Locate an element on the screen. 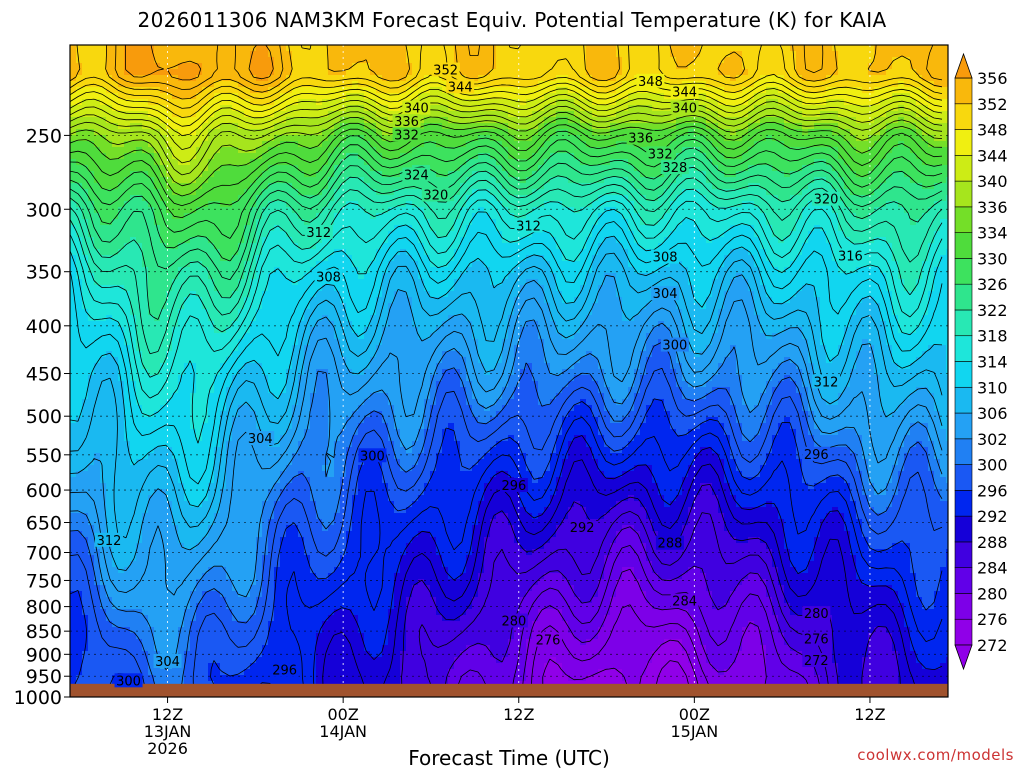  contour-label: 316 is located at coordinates (850, 256).